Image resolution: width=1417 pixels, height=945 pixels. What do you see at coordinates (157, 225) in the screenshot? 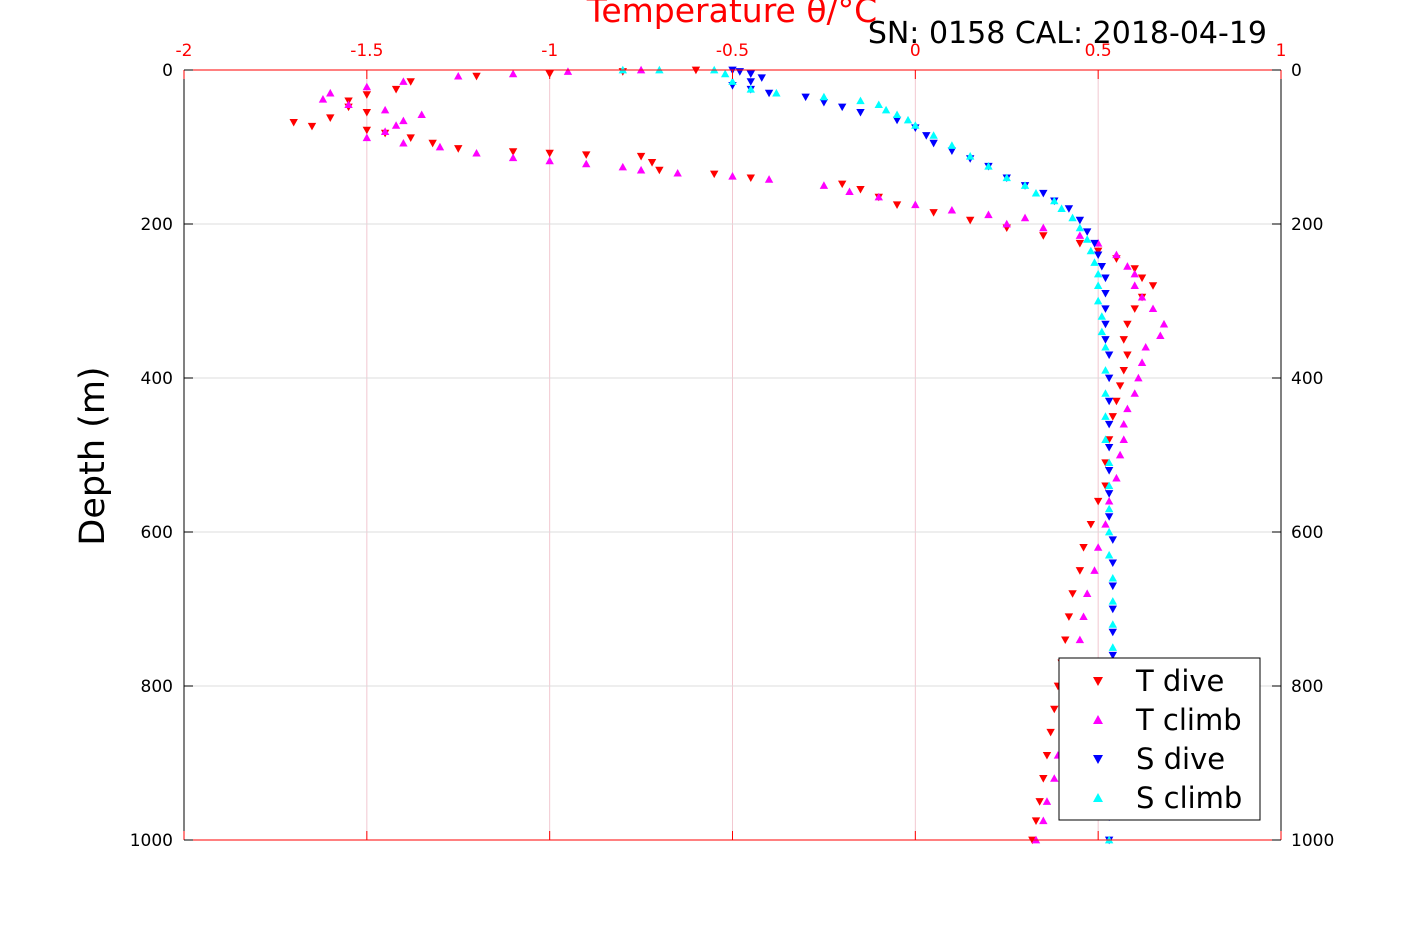
I see `y-tick-label-left: 200` at bounding box center [157, 225].